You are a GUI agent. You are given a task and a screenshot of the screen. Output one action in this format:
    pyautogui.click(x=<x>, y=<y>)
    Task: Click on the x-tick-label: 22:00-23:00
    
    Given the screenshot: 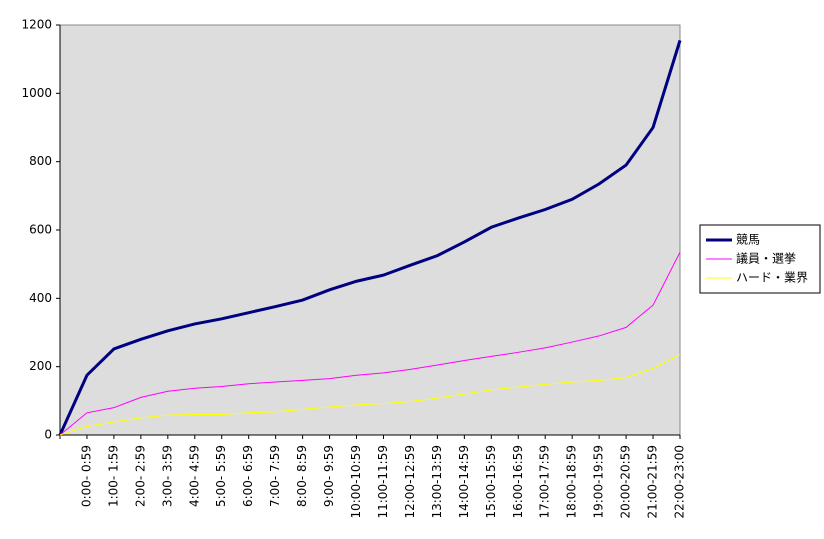 What is the action you would take?
    pyautogui.click(x=680, y=482)
    